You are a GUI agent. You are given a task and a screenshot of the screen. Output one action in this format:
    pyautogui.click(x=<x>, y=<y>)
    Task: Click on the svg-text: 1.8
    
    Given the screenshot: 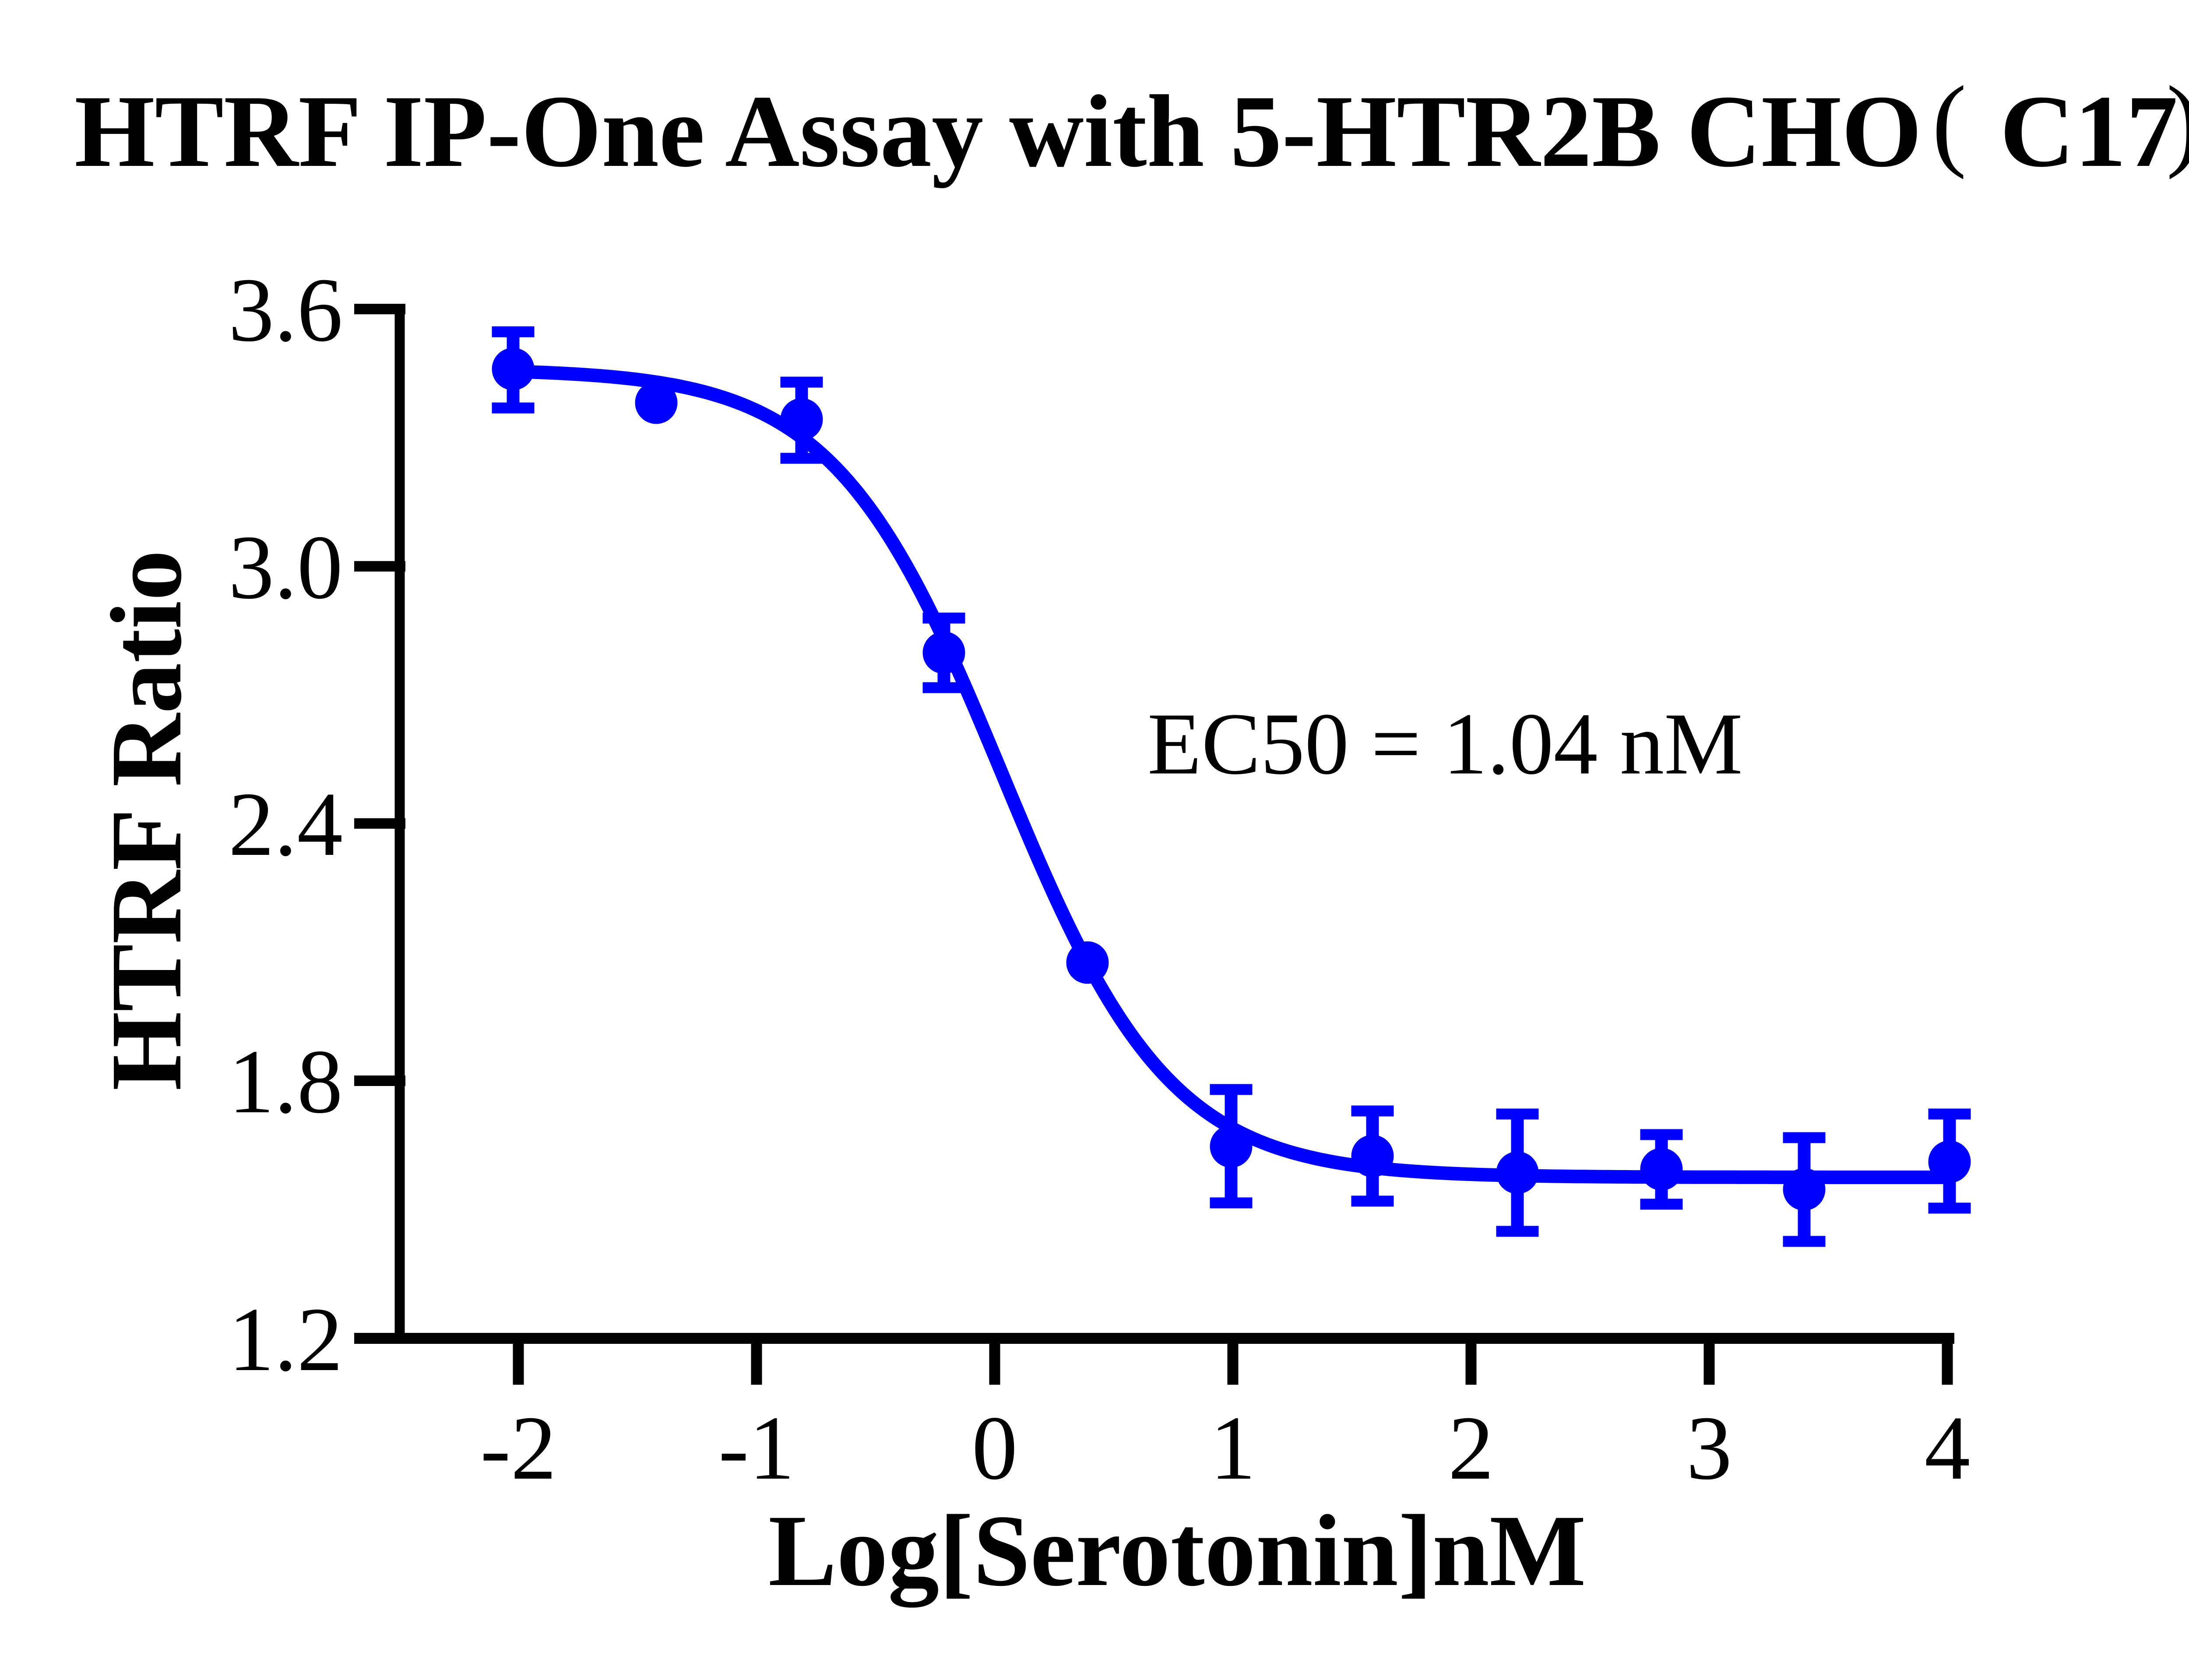 What is the action you would take?
    pyautogui.click(x=286, y=1081)
    